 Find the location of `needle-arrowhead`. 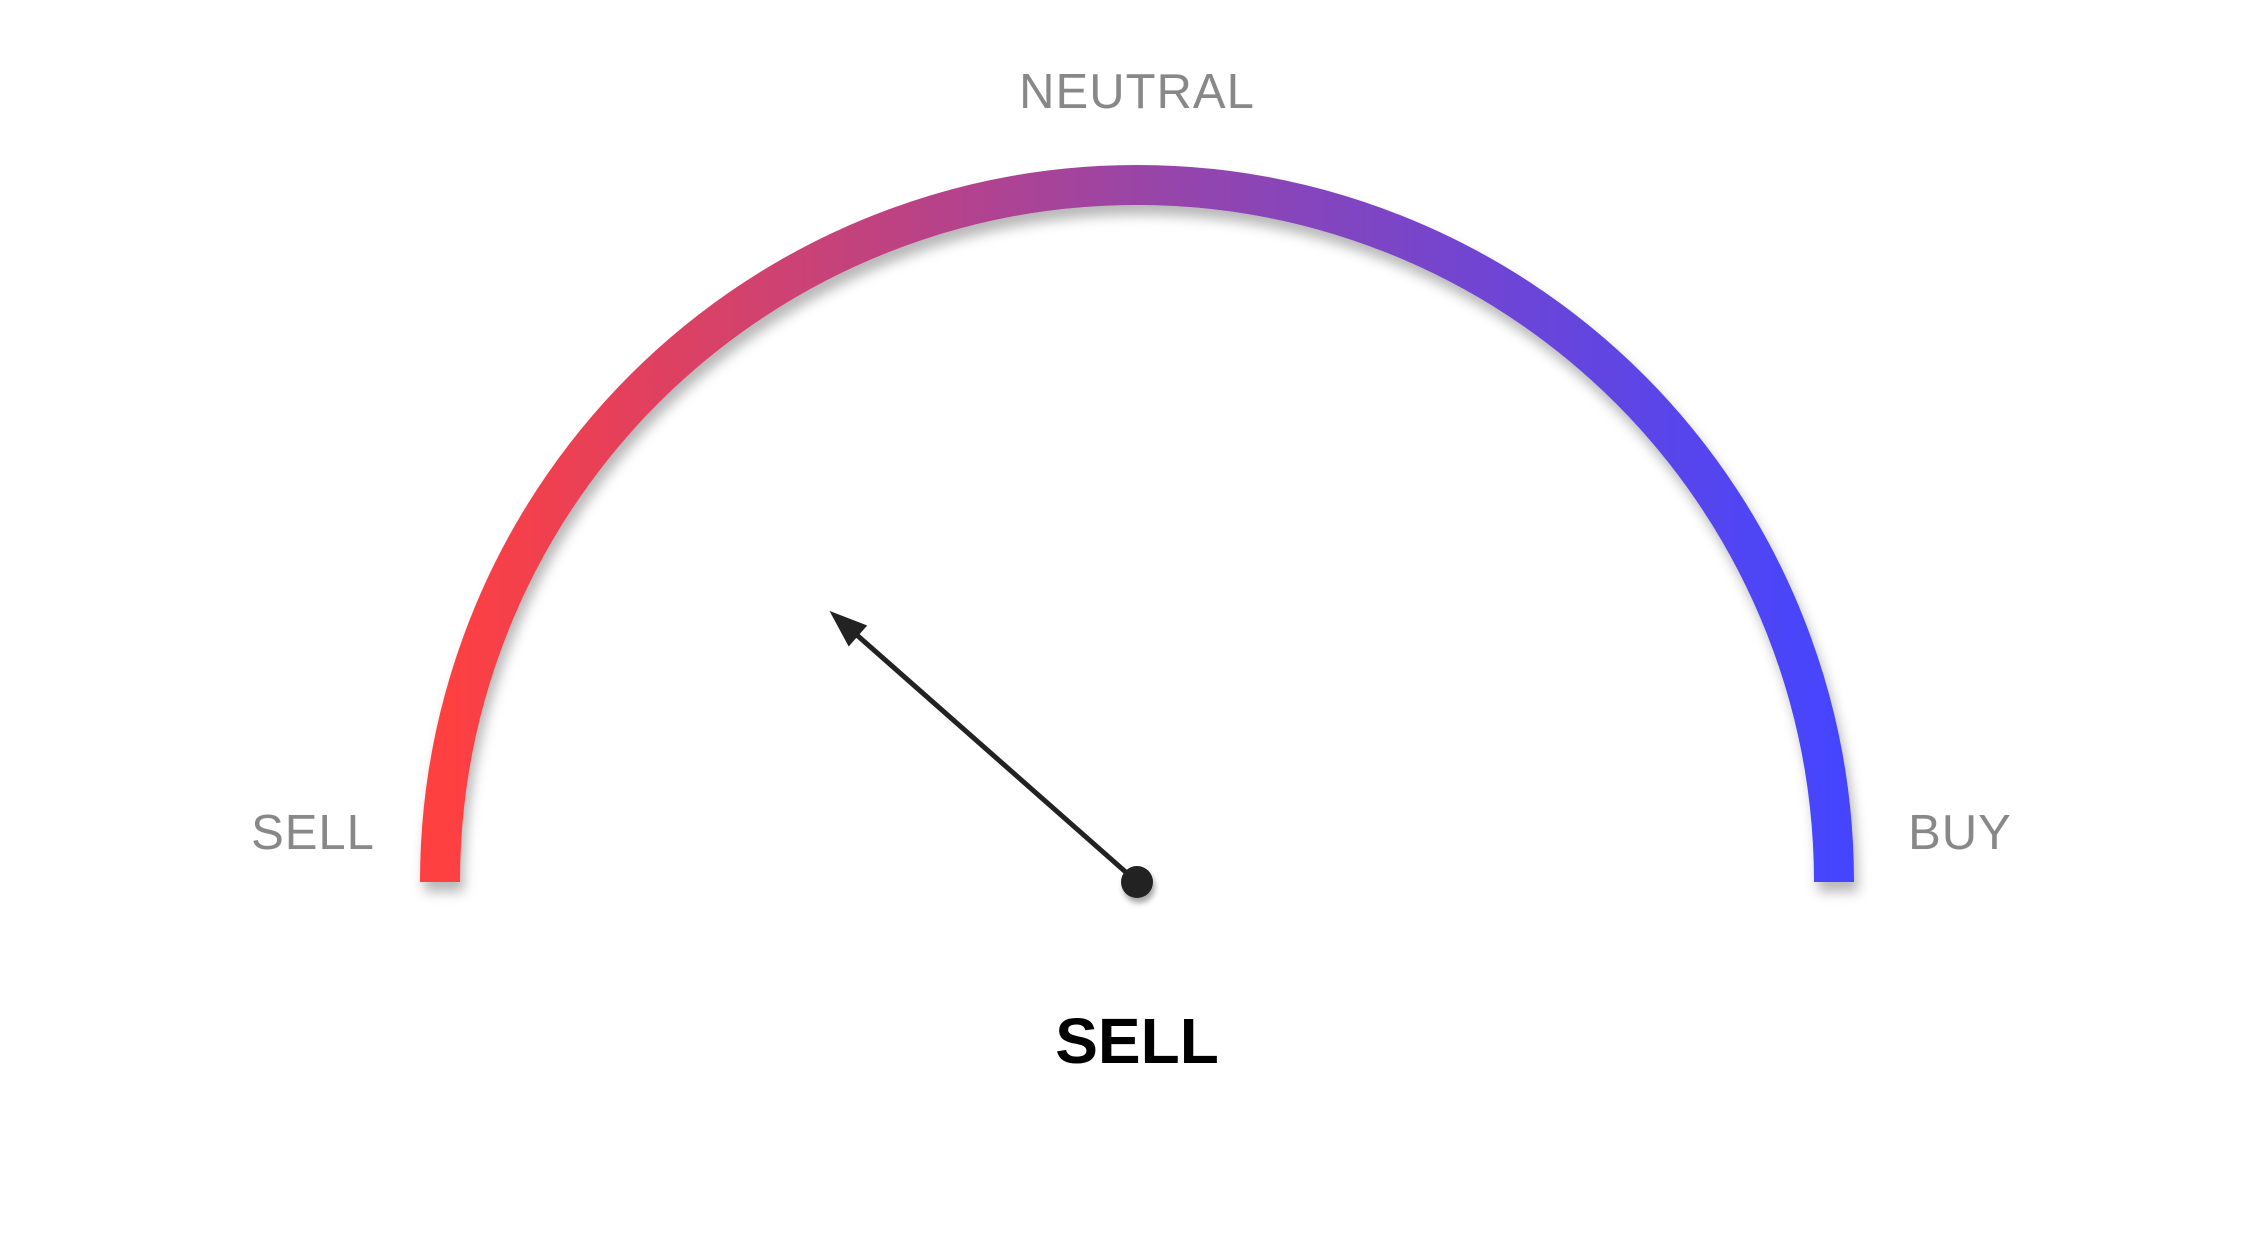

needle-arrowhead is located at coordinates (848, 628).